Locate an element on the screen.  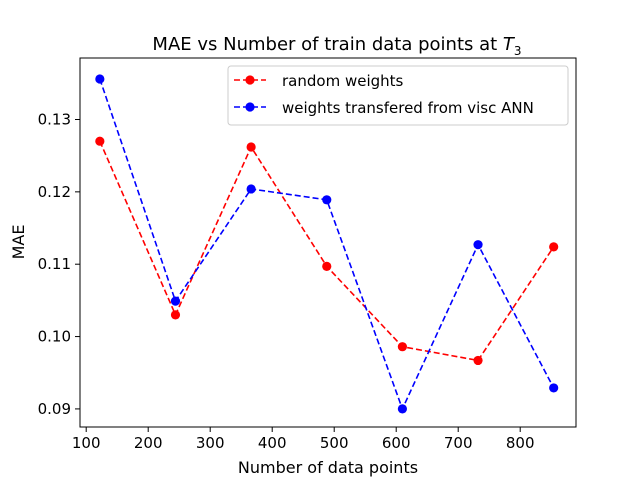
chart-title: MAE vs Number of train data points at T3 is located at coordinates (336, 46).